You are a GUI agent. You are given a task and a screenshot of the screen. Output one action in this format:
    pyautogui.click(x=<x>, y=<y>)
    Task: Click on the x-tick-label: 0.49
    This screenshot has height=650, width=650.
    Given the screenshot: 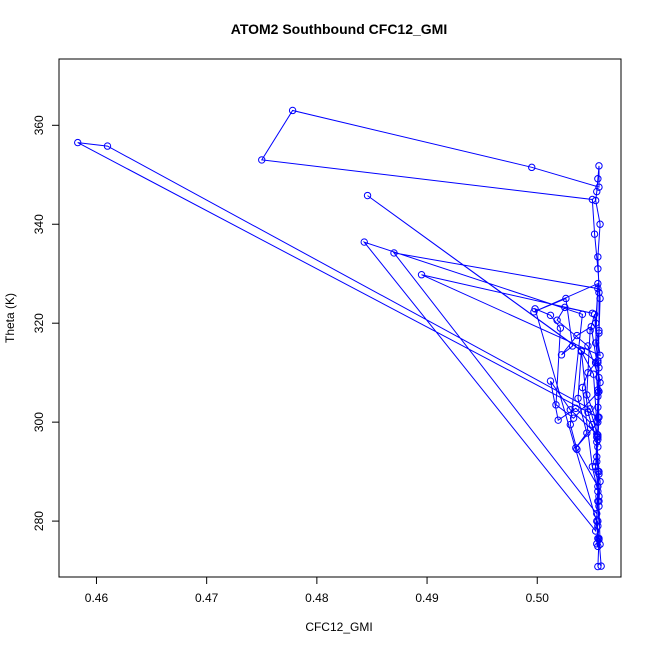 What is the action you would take?
    pyautogui.click(x=427, y=598)
    